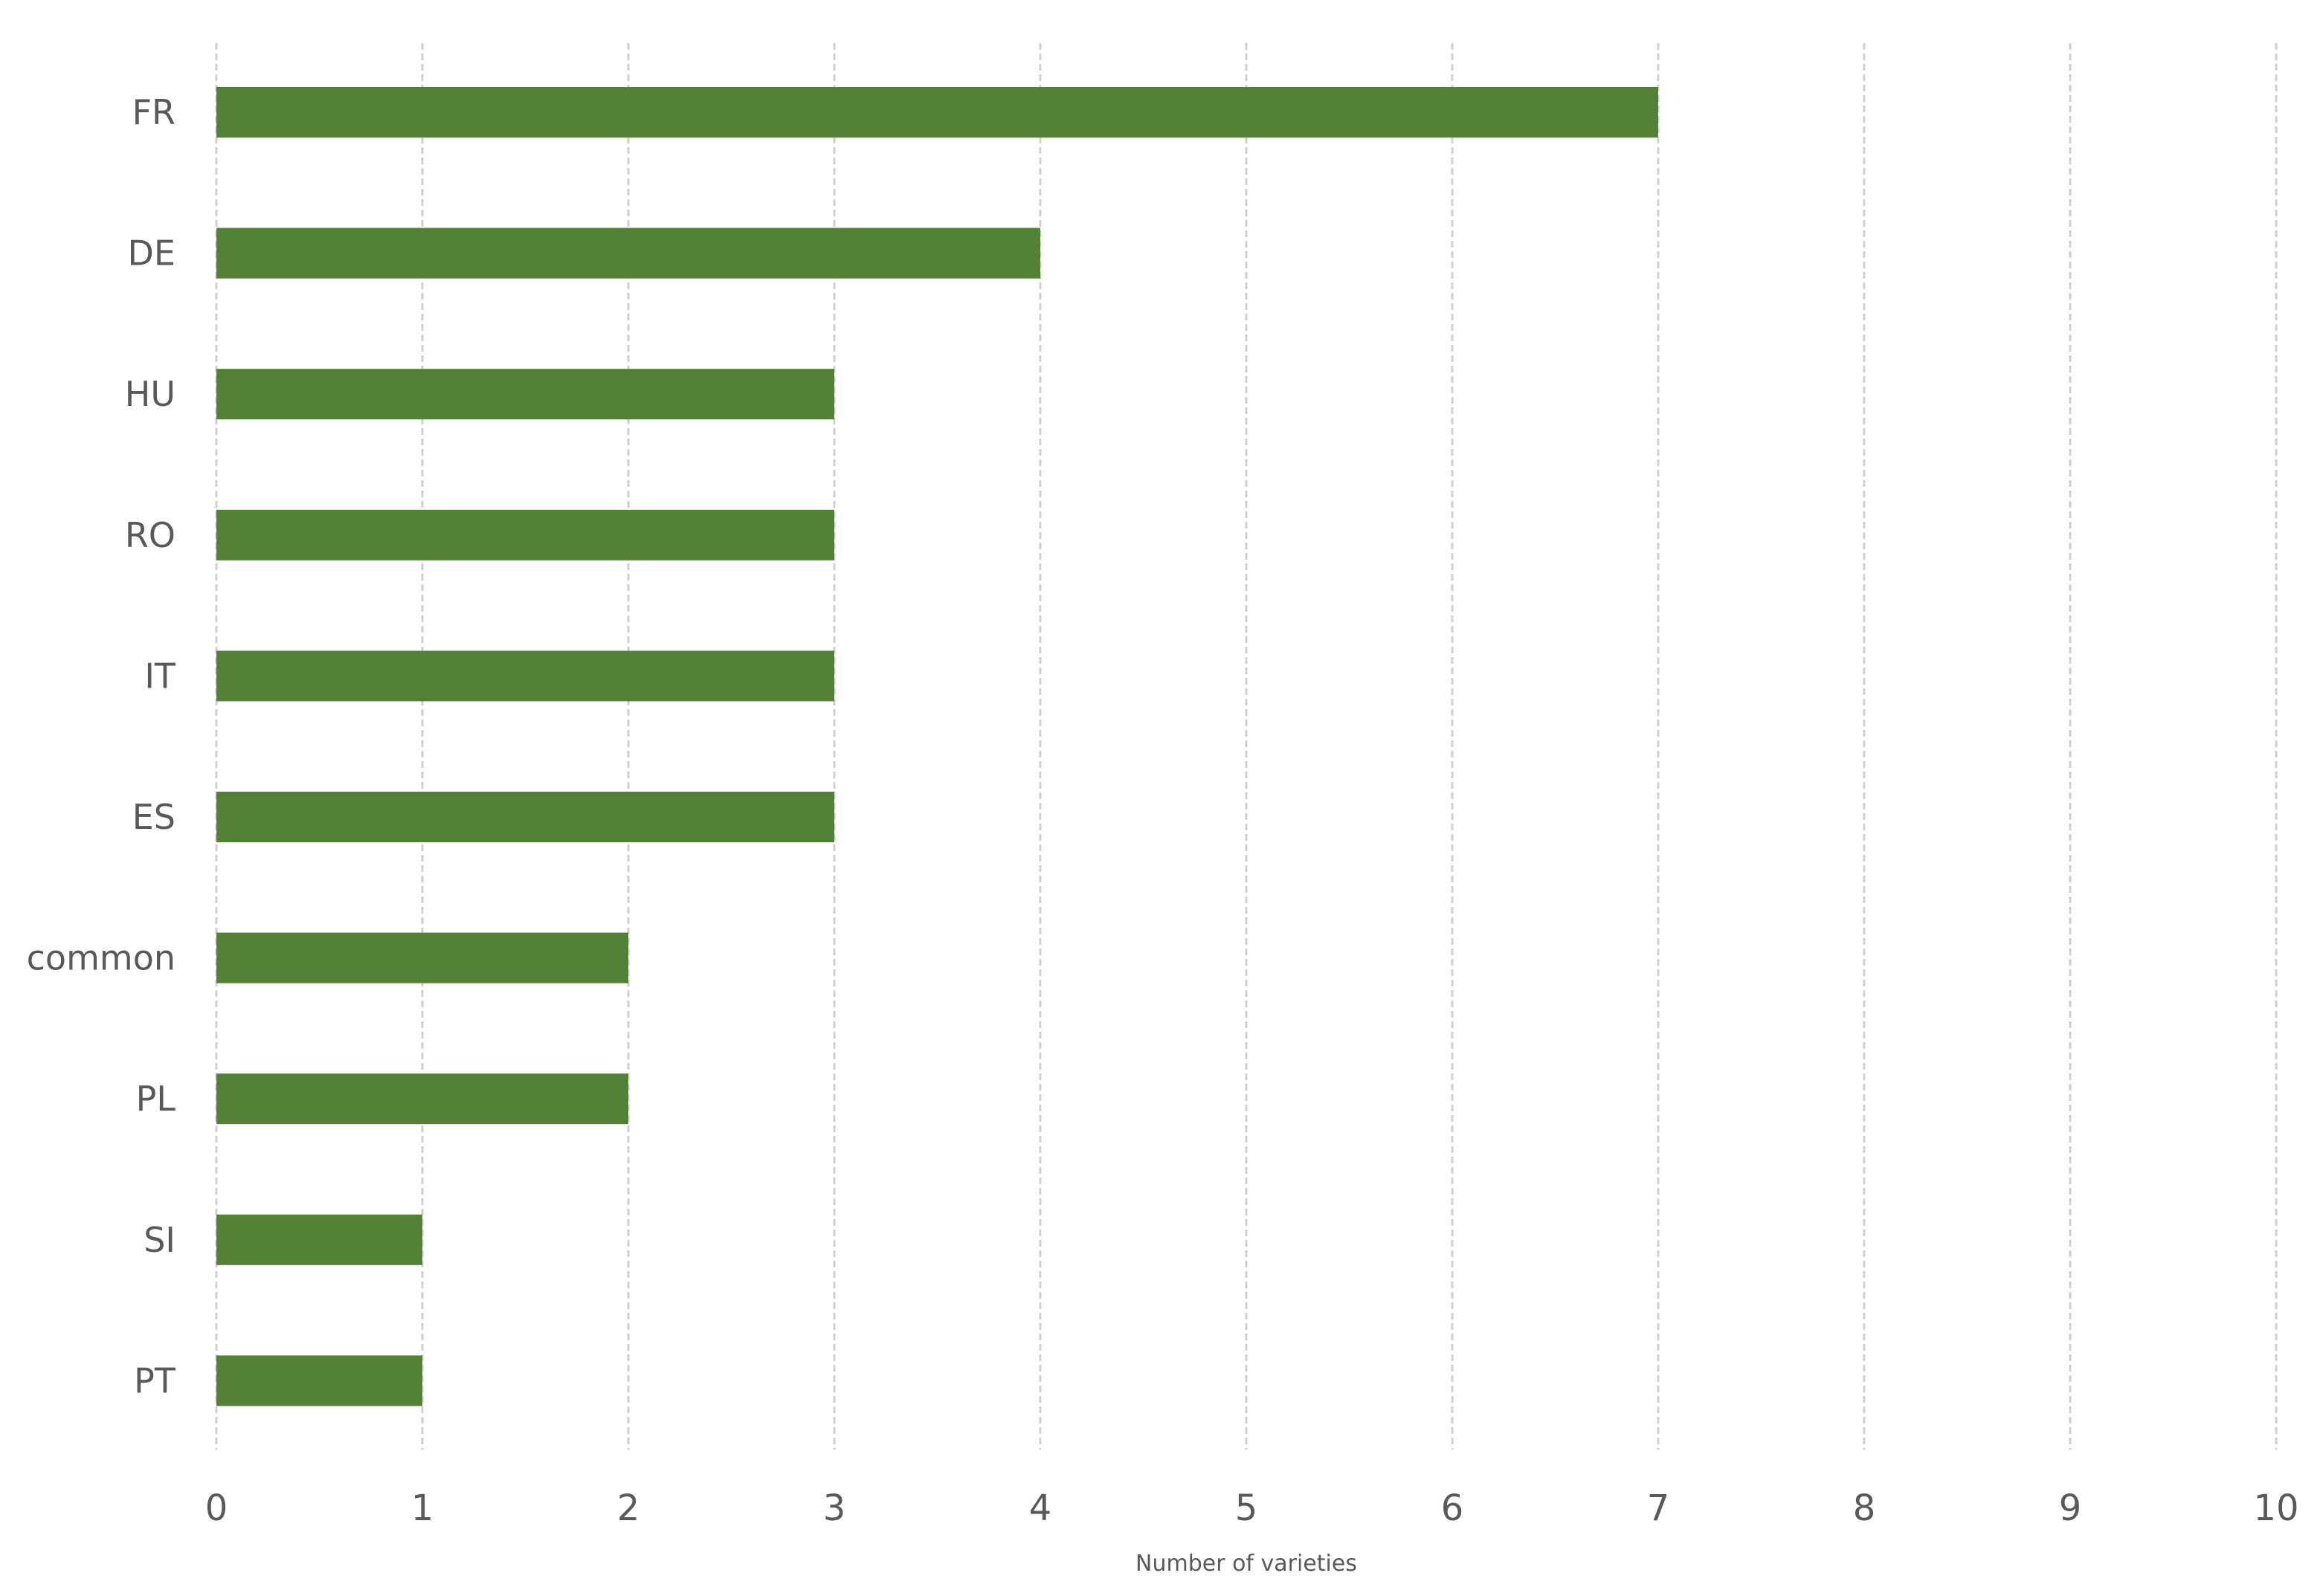 The image size is (2320, 1596). I want to click on bar-pl, so click(422, 1099).